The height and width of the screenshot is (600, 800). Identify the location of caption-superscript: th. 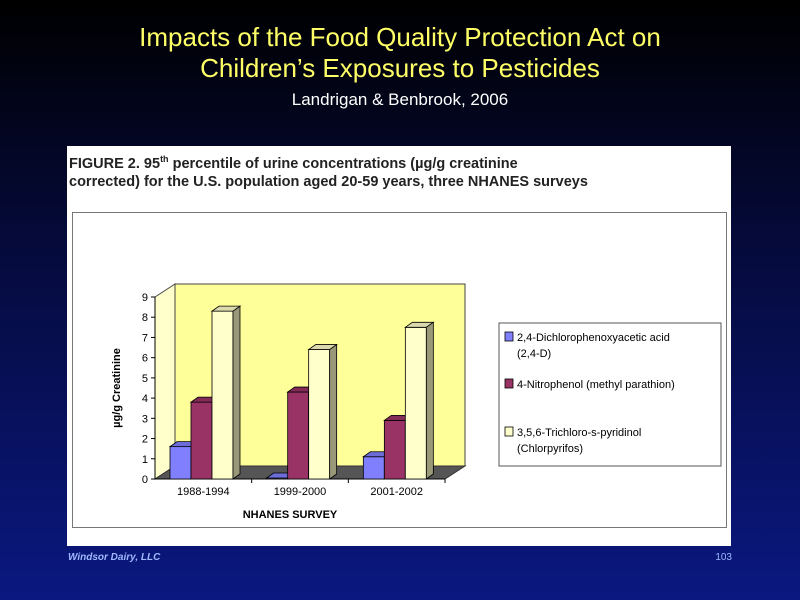
(164, 159).